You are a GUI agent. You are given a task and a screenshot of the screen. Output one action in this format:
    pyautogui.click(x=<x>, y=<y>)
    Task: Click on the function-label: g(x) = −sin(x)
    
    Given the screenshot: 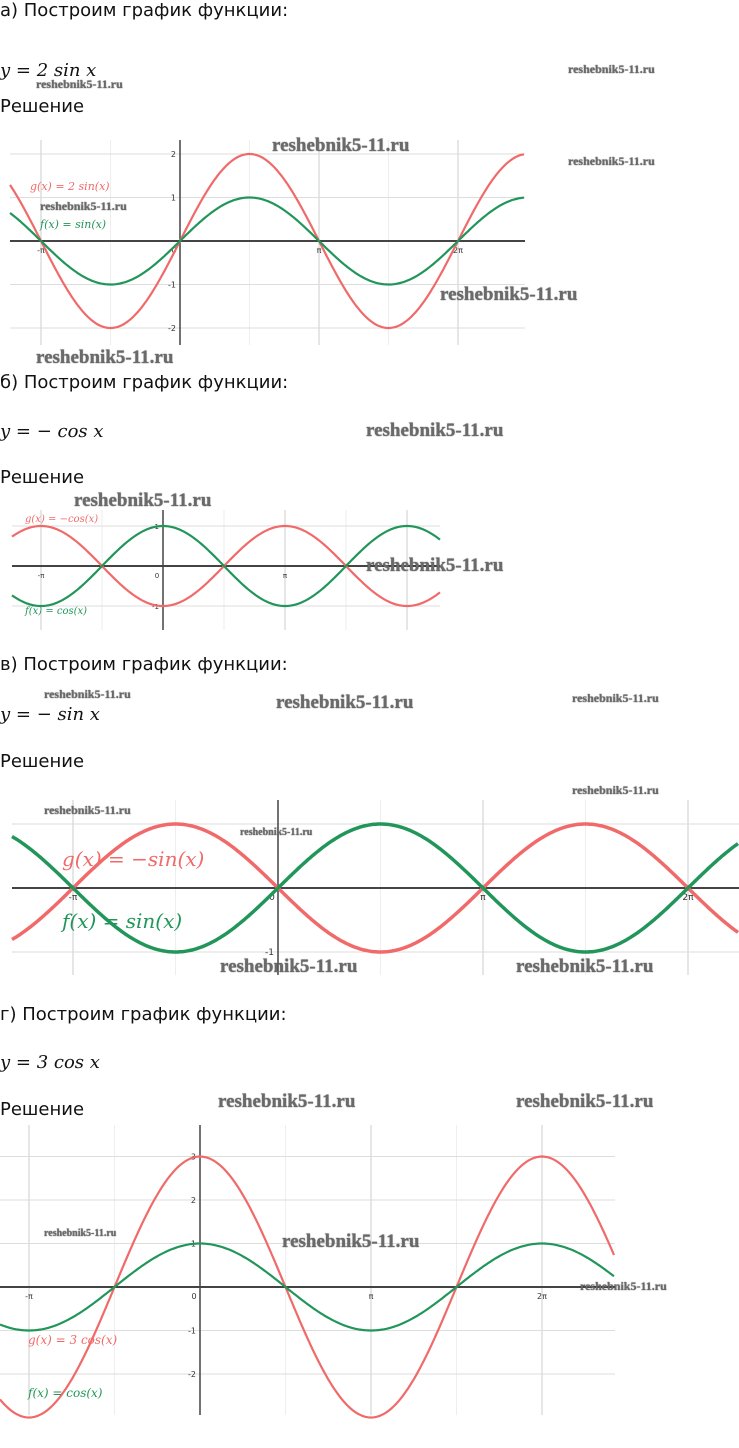 What is the action you would take?
    pyautogui.click(x=133, y=859)
    